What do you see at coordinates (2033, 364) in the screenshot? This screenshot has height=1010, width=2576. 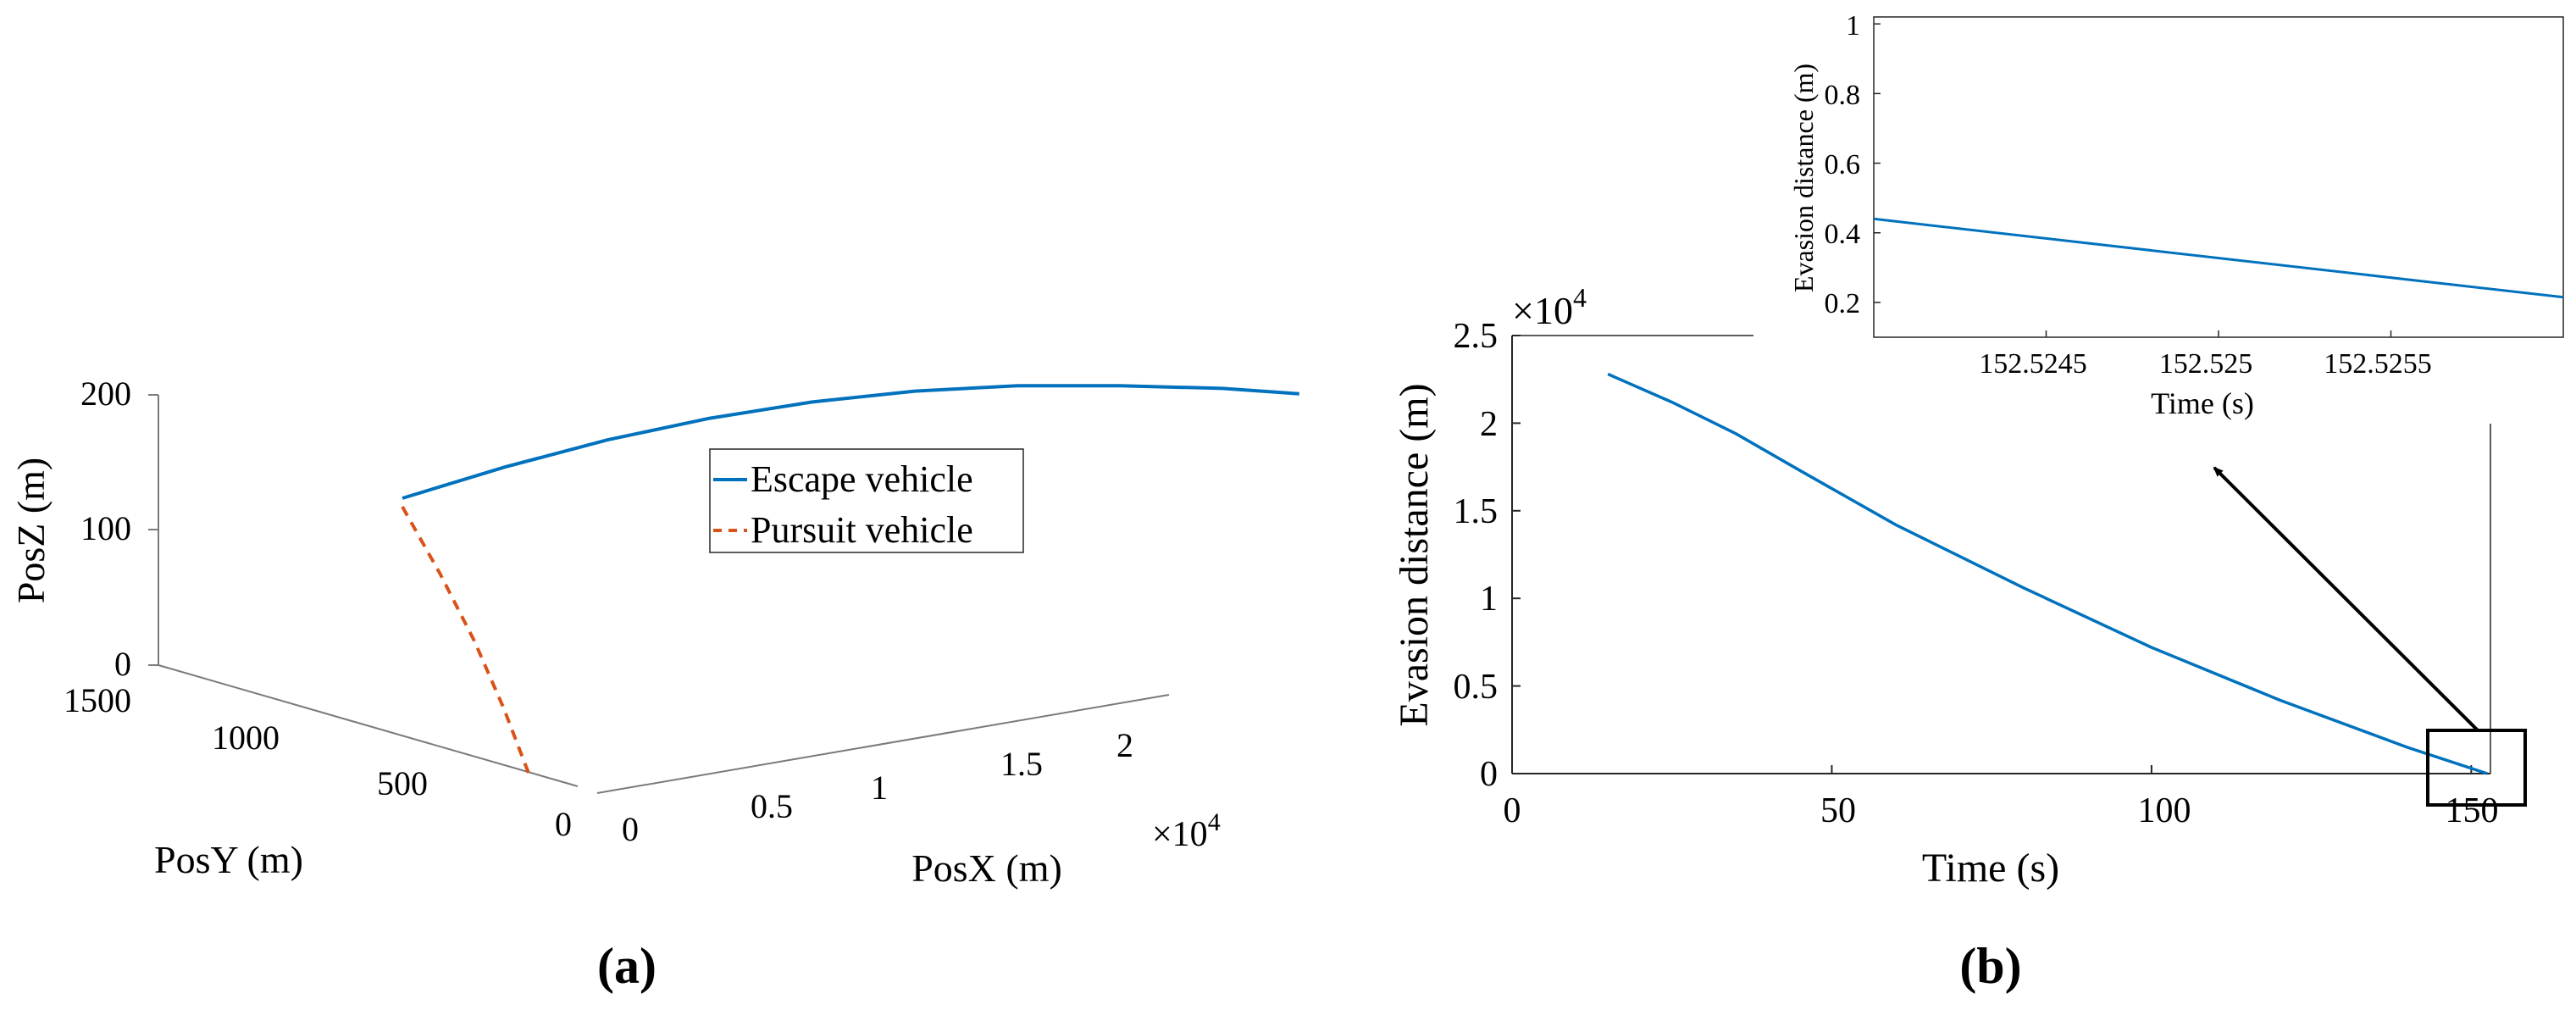 I see `inset-x-tick-label: 152.5245` at bounding box center [2033, 364].